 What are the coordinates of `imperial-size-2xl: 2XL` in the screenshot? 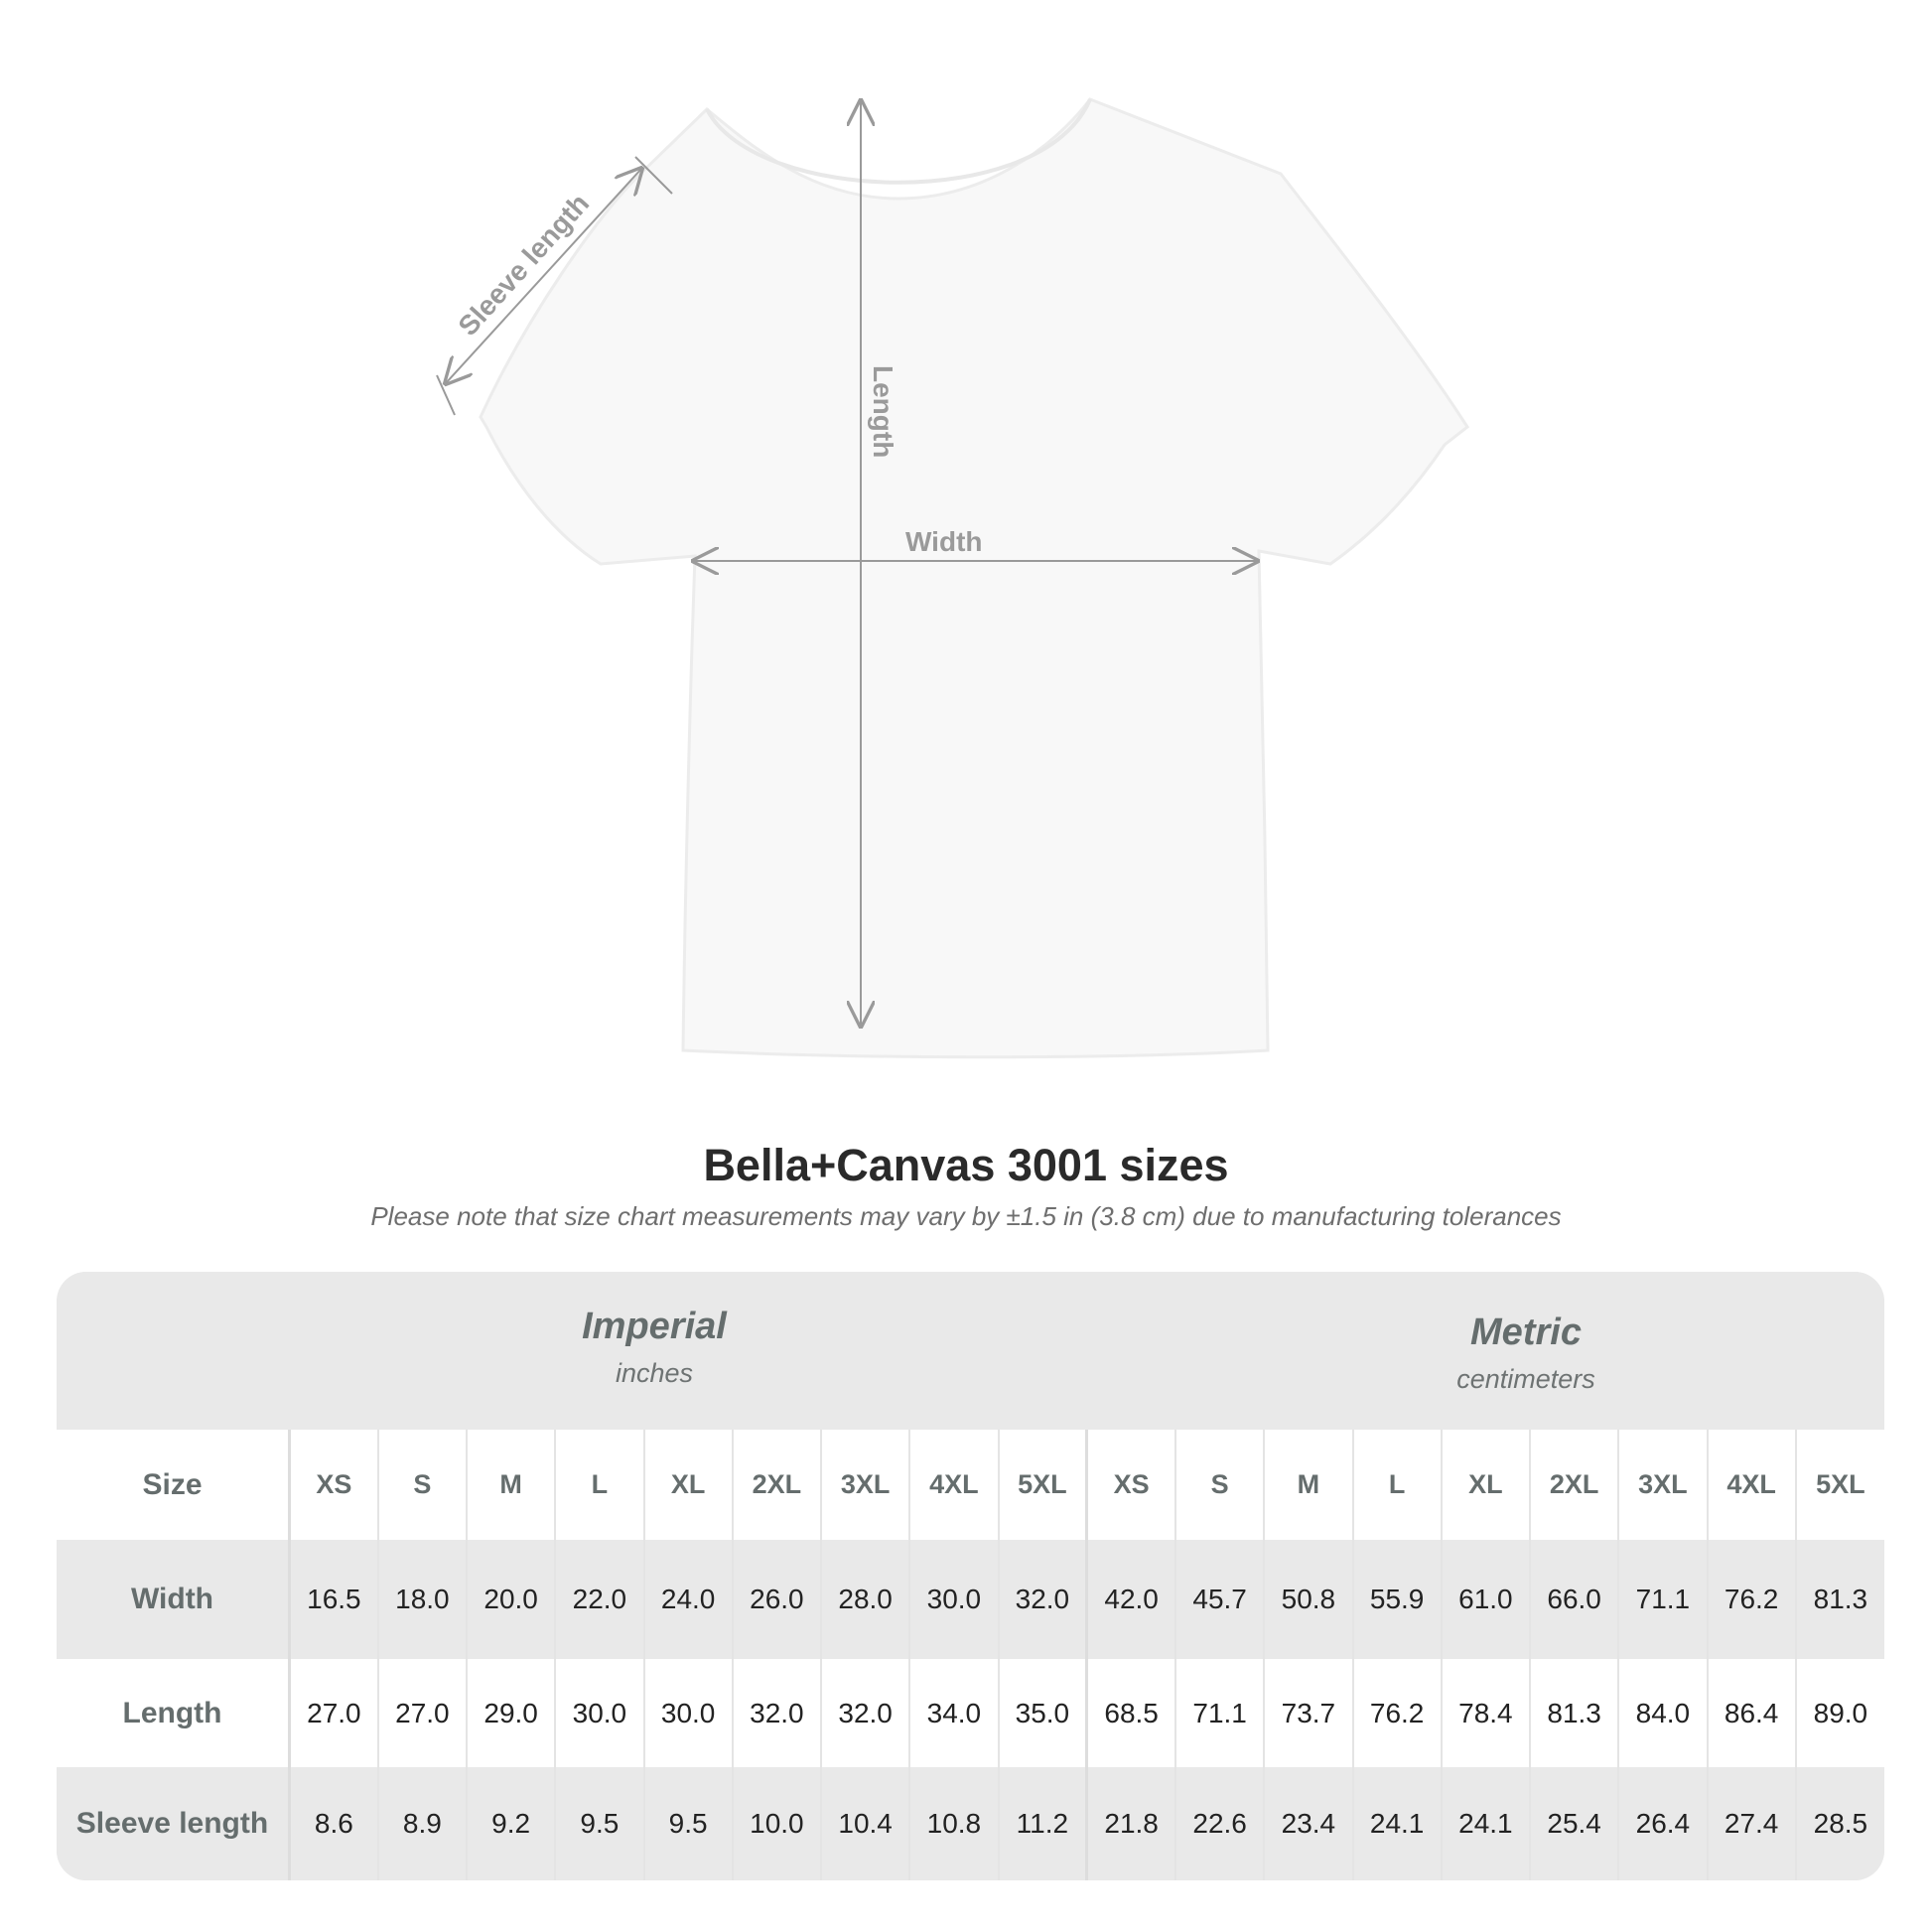 It's located at (776, 1485).